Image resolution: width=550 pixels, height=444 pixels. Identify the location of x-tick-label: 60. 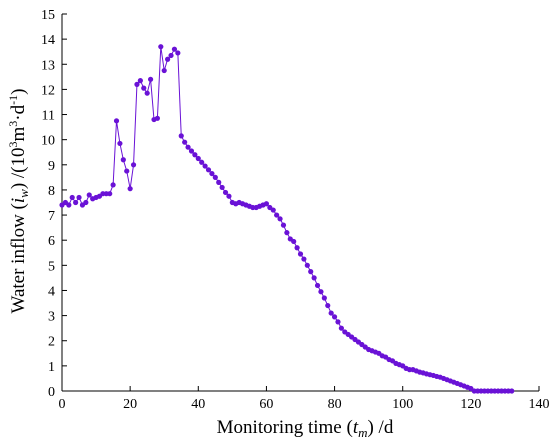
(266, 404).